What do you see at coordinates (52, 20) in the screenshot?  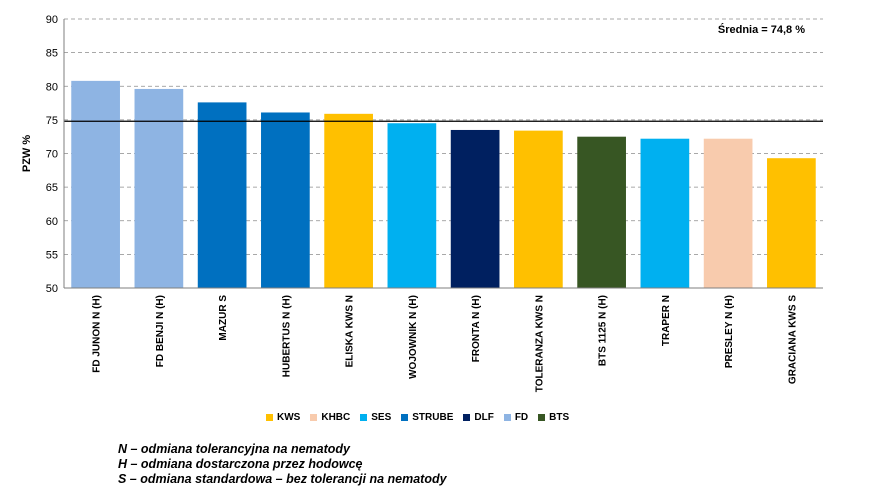 I see `y-tick-label: 90` at bounding box center [52, 20].